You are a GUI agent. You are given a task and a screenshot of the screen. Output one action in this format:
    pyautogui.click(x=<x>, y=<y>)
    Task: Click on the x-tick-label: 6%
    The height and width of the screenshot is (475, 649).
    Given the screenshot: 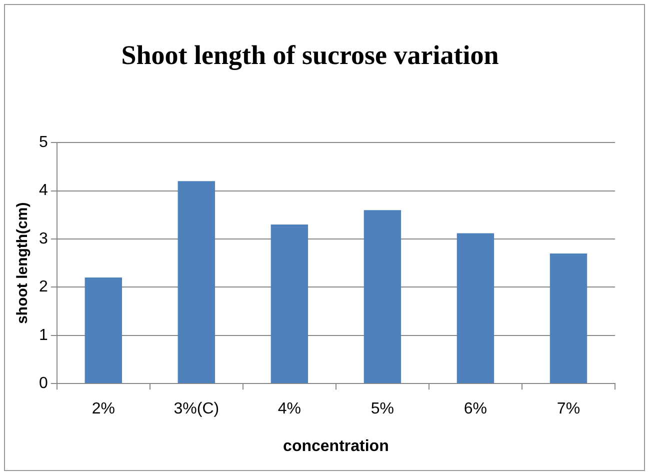 What is the action you would take?
    pyautogui.click(x=476, y=409)
    